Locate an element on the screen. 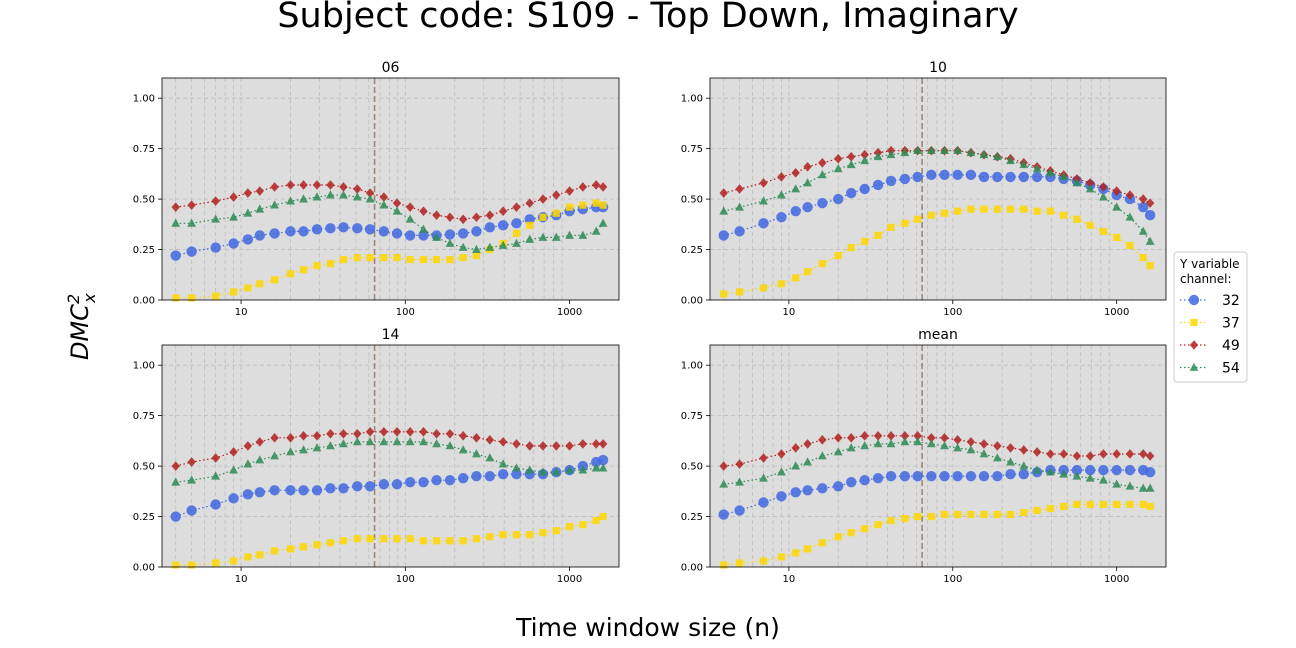  y-tick-label: 0.25 is located at coordinates (692, 517).